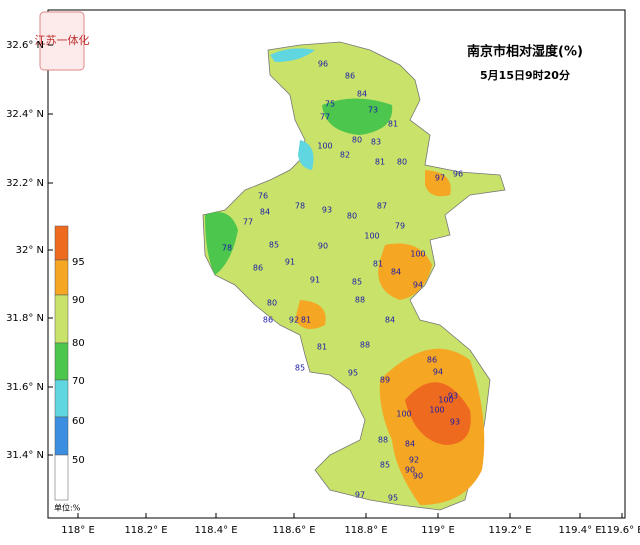 The width and height of the screenshot is (640, 545). I want to click on subtitle: 5月15日9时20分, so click(525, 75).